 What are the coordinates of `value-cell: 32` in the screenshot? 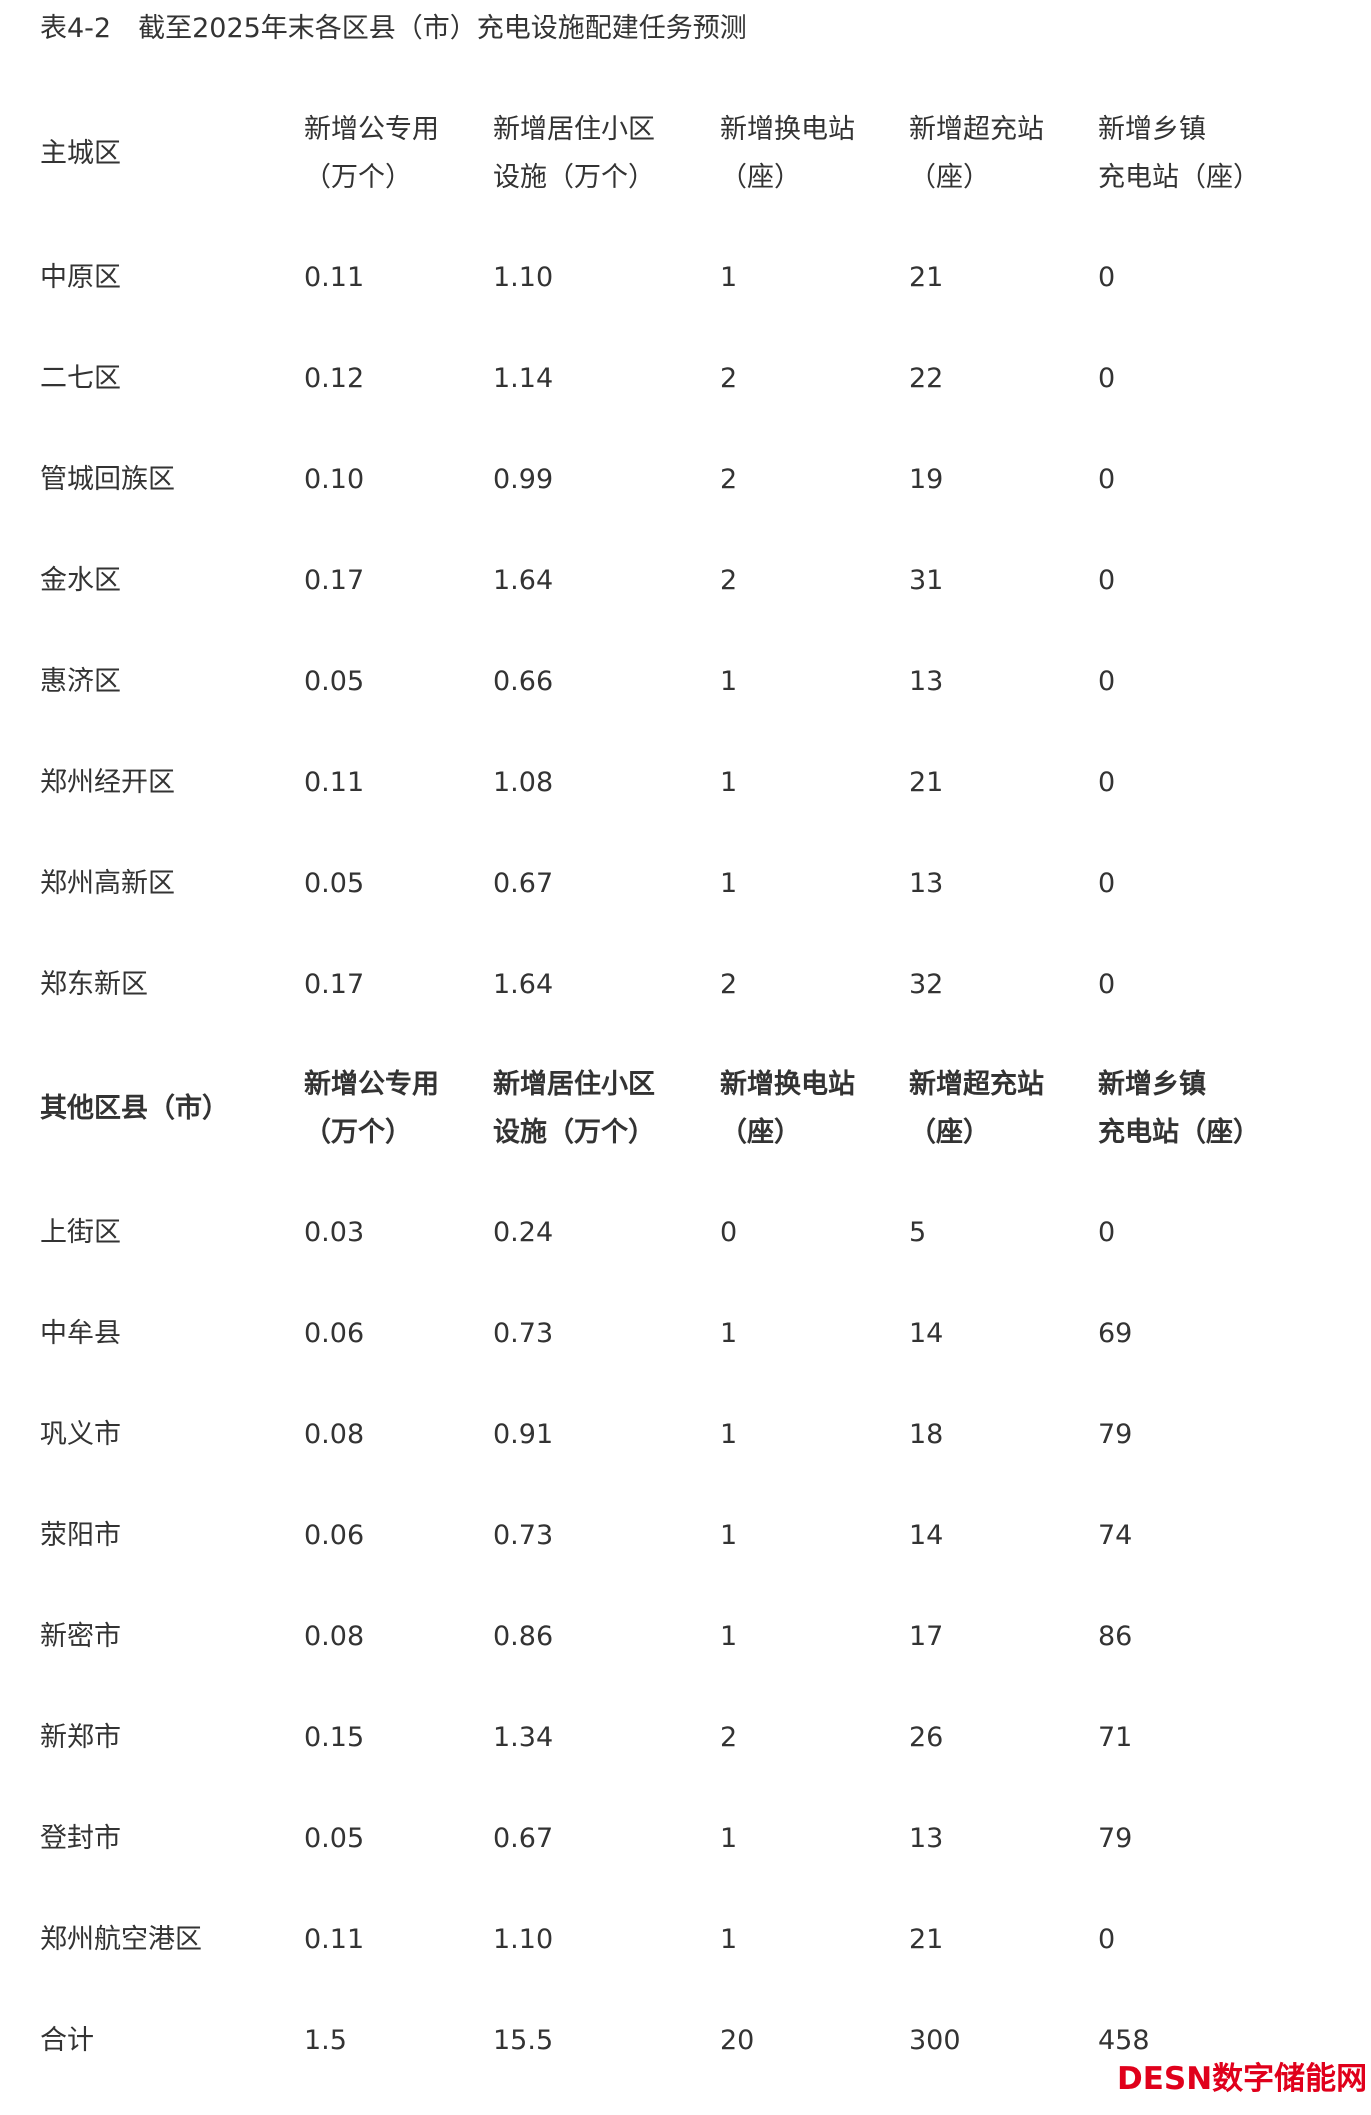 It's located at (926, 984).